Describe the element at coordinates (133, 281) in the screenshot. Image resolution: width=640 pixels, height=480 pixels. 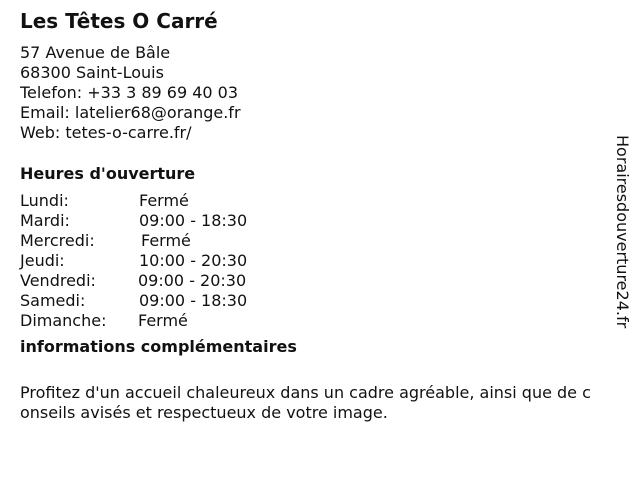
I see `hours-row: Vendredi: 09:00 - 20:30` at that location.